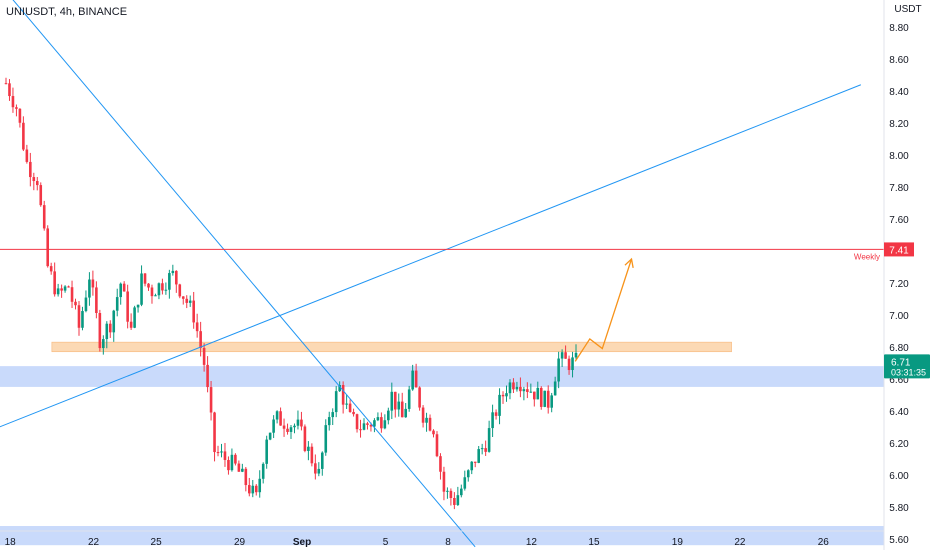  I want to click on y-tick-label: 5.60, so click(899, 540).